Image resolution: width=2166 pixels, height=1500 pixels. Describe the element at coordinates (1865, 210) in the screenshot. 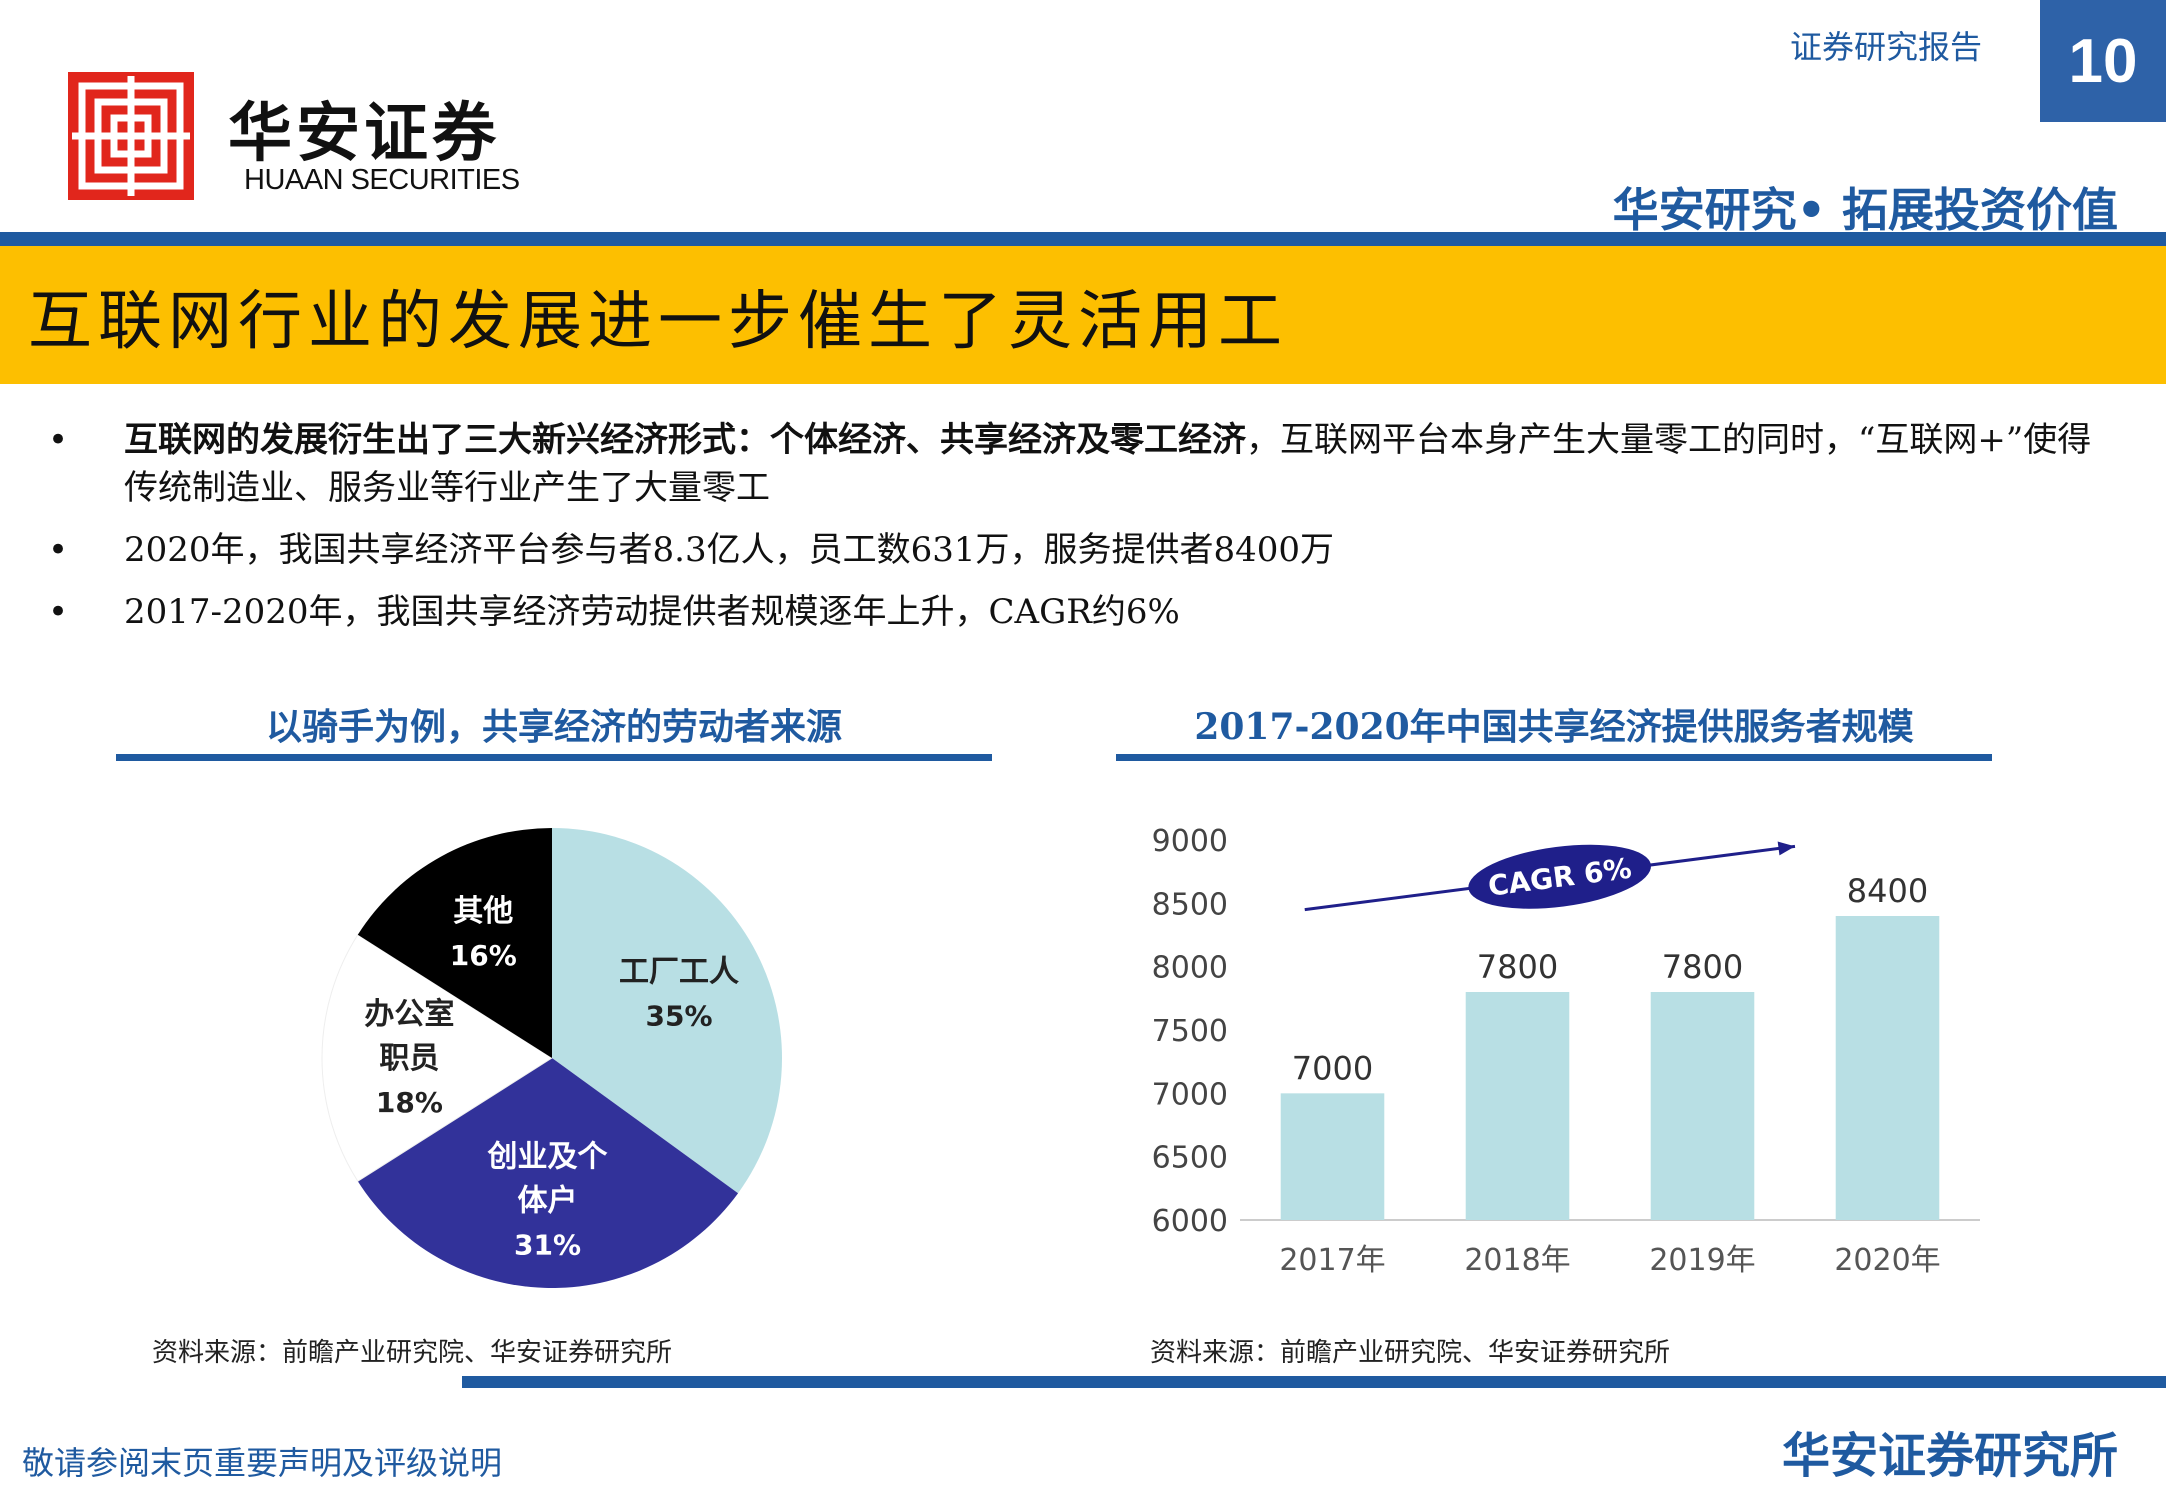

I see `slogan: 华安研究• 拓展投资价值` at that location.